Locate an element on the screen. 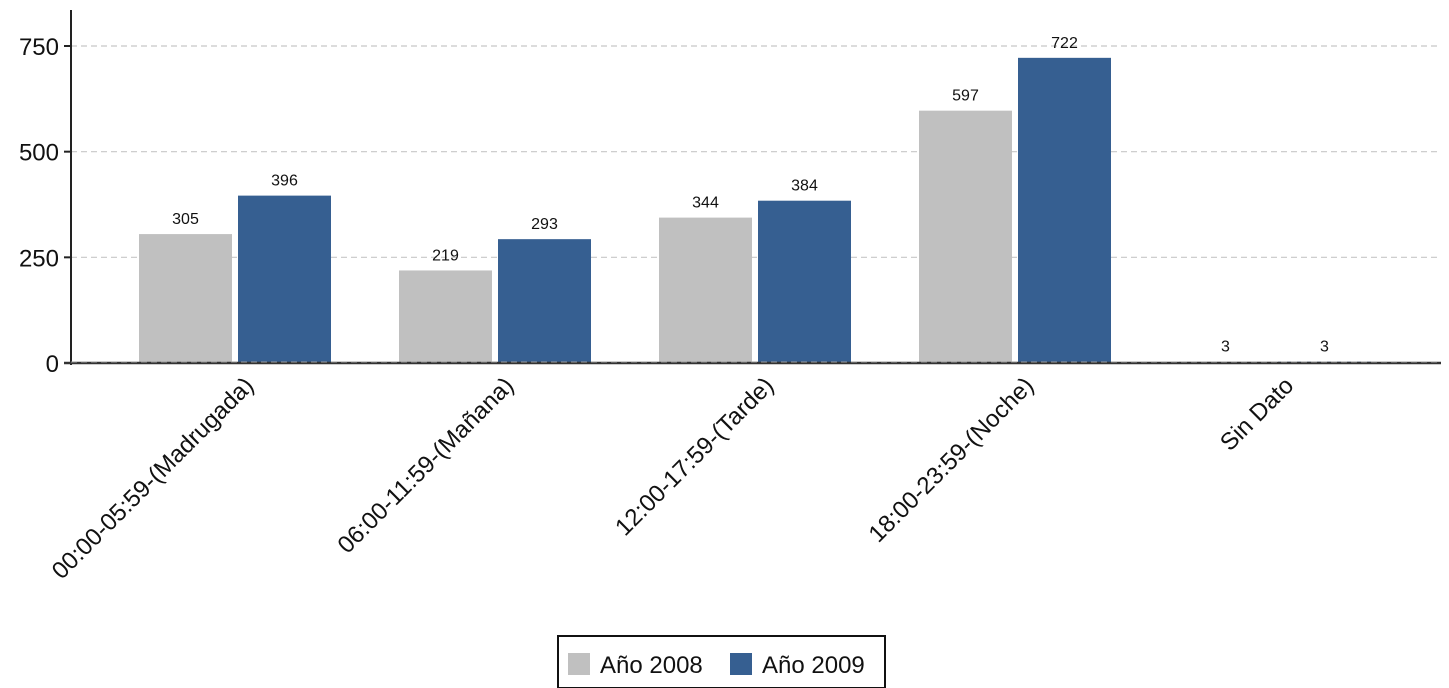 This screenshot has width=1449, height=688. data-label: 219 is located at coordinates (445, 255).